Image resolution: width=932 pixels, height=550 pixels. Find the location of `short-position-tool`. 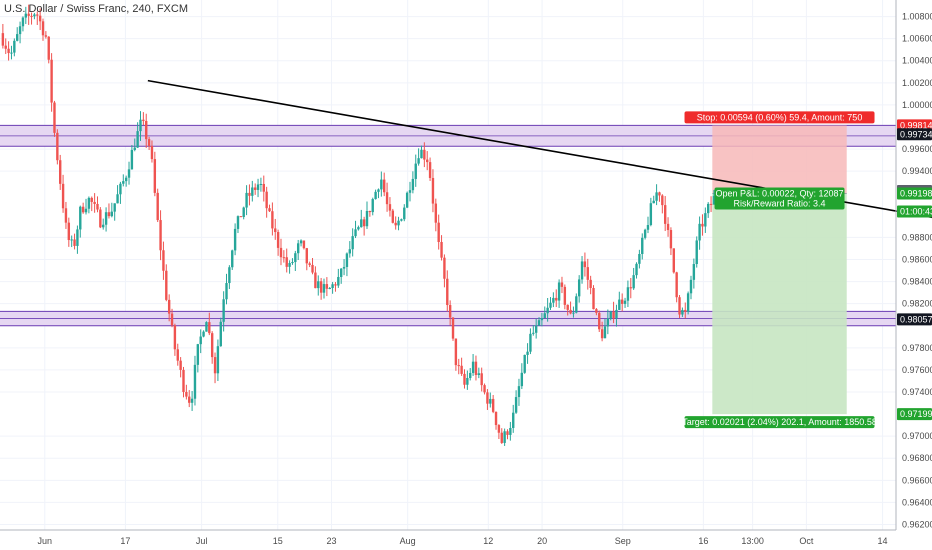

short-position-tool is located at coordinates (779, 270).